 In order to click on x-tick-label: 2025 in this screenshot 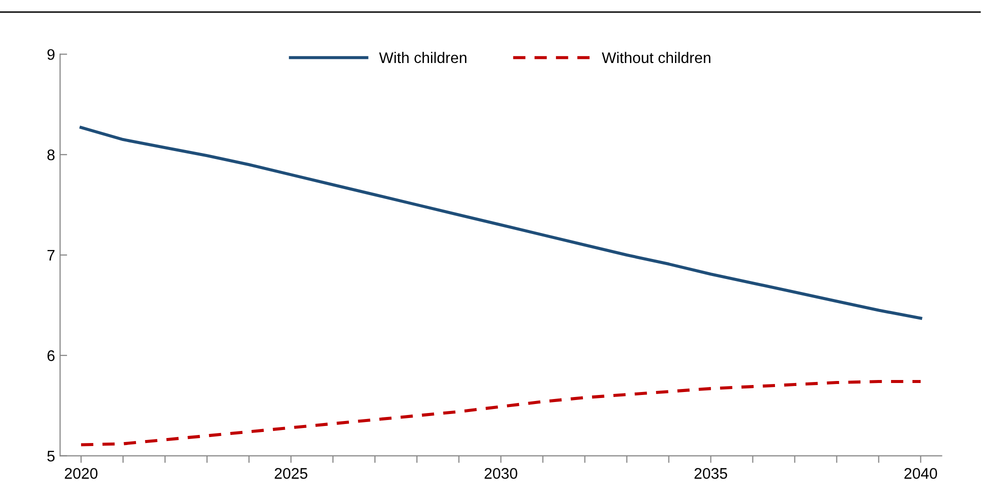, I will do `click(291, 473)`.